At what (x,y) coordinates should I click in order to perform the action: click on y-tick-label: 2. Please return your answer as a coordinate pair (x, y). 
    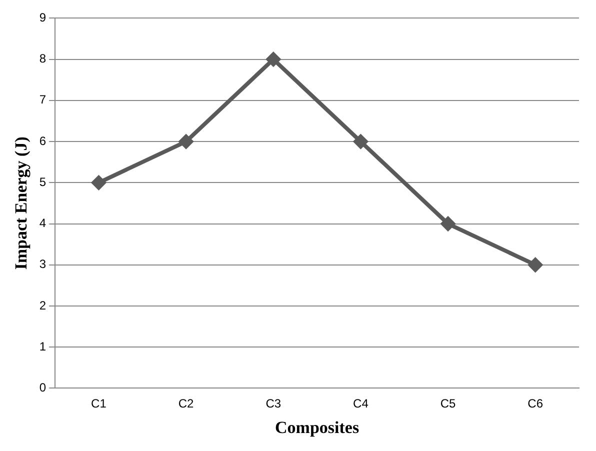
    Looking at the image, I should click on (42, 305).